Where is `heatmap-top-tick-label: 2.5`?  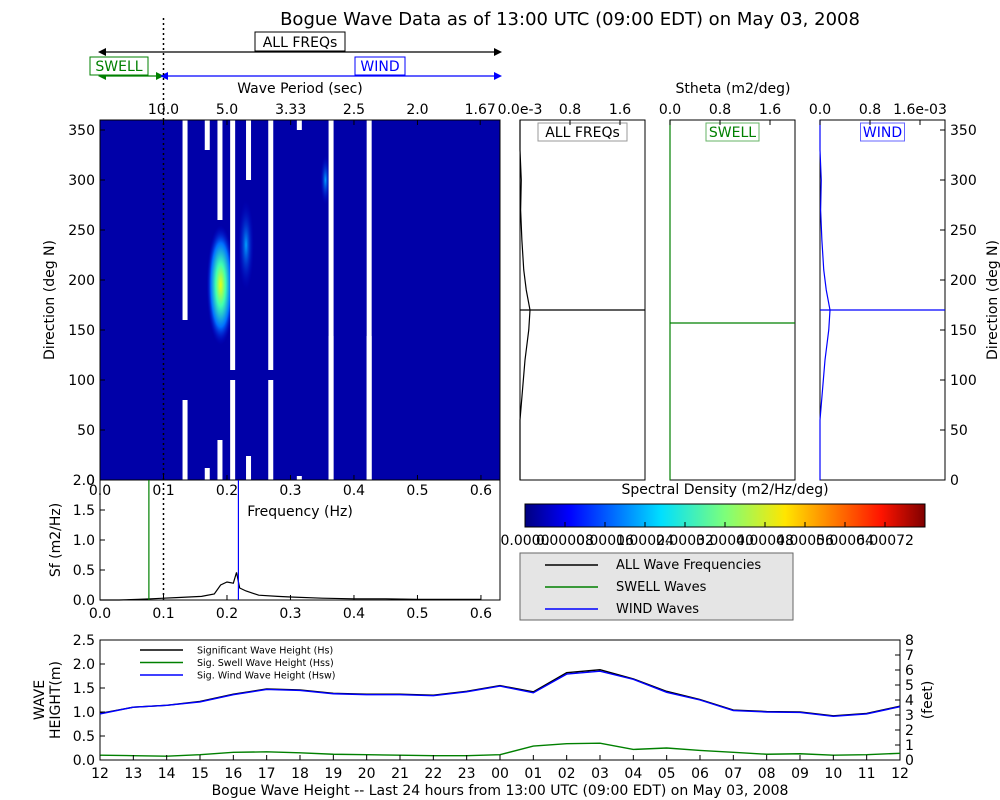
heatmap-top-tick-label: 2.5 is located at coordinates (354, 110).